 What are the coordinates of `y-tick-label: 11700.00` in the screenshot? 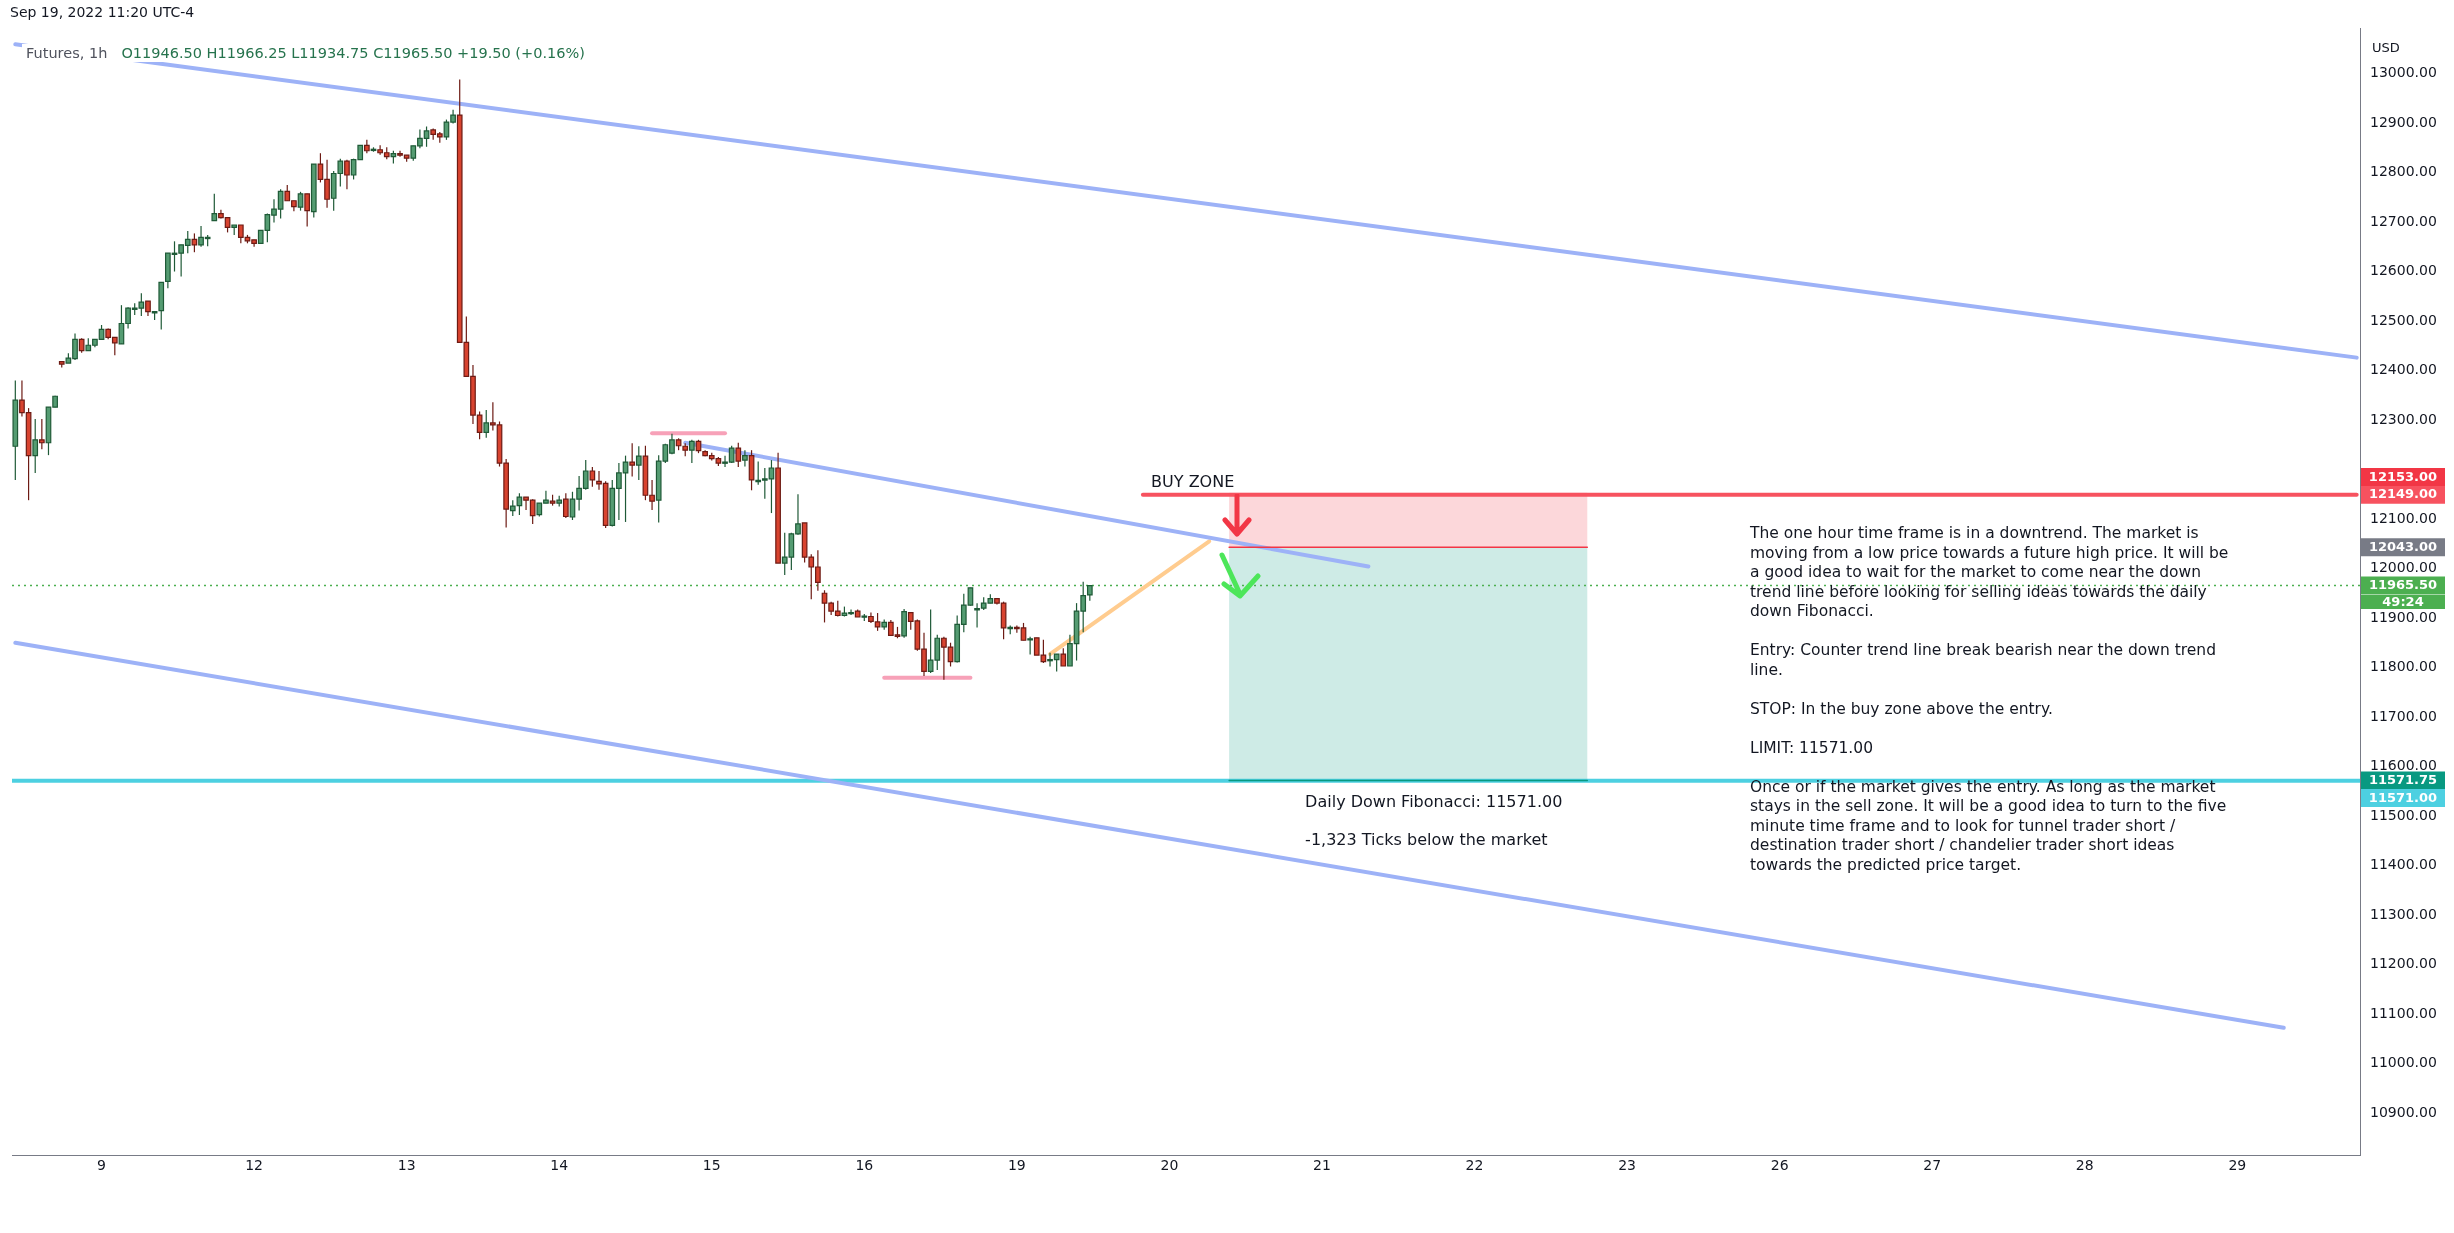 It's located at (2403, 715).